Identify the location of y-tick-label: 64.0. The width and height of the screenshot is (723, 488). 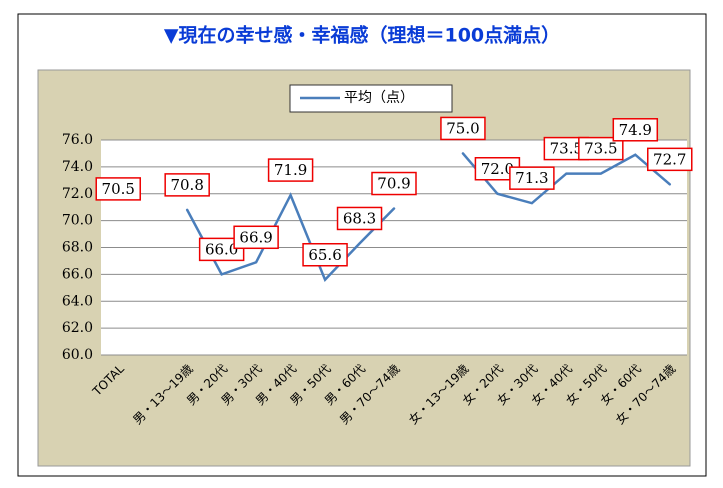
(77, 301).